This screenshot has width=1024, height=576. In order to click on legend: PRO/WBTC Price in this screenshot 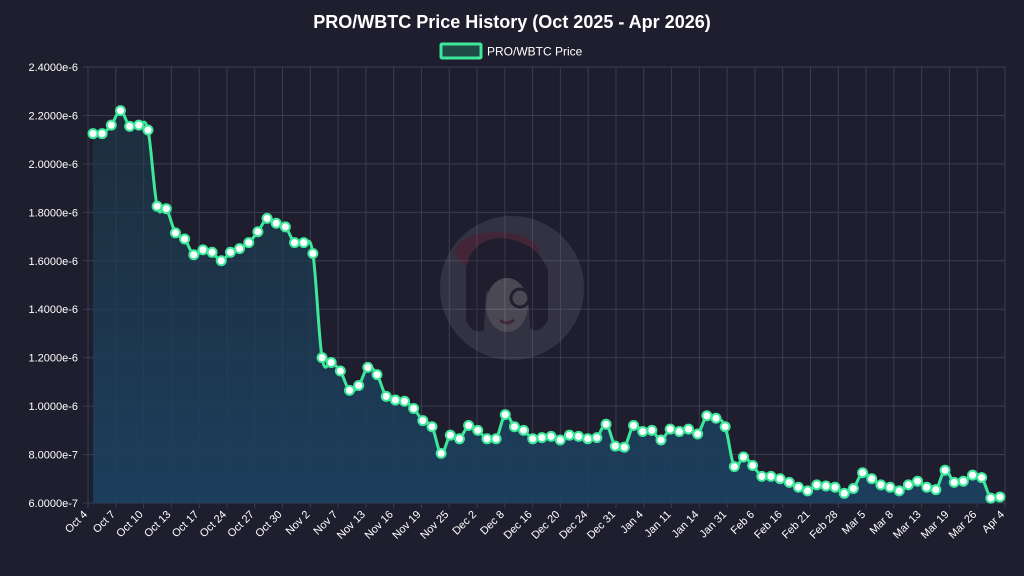, I will do `click(511, 51)`.